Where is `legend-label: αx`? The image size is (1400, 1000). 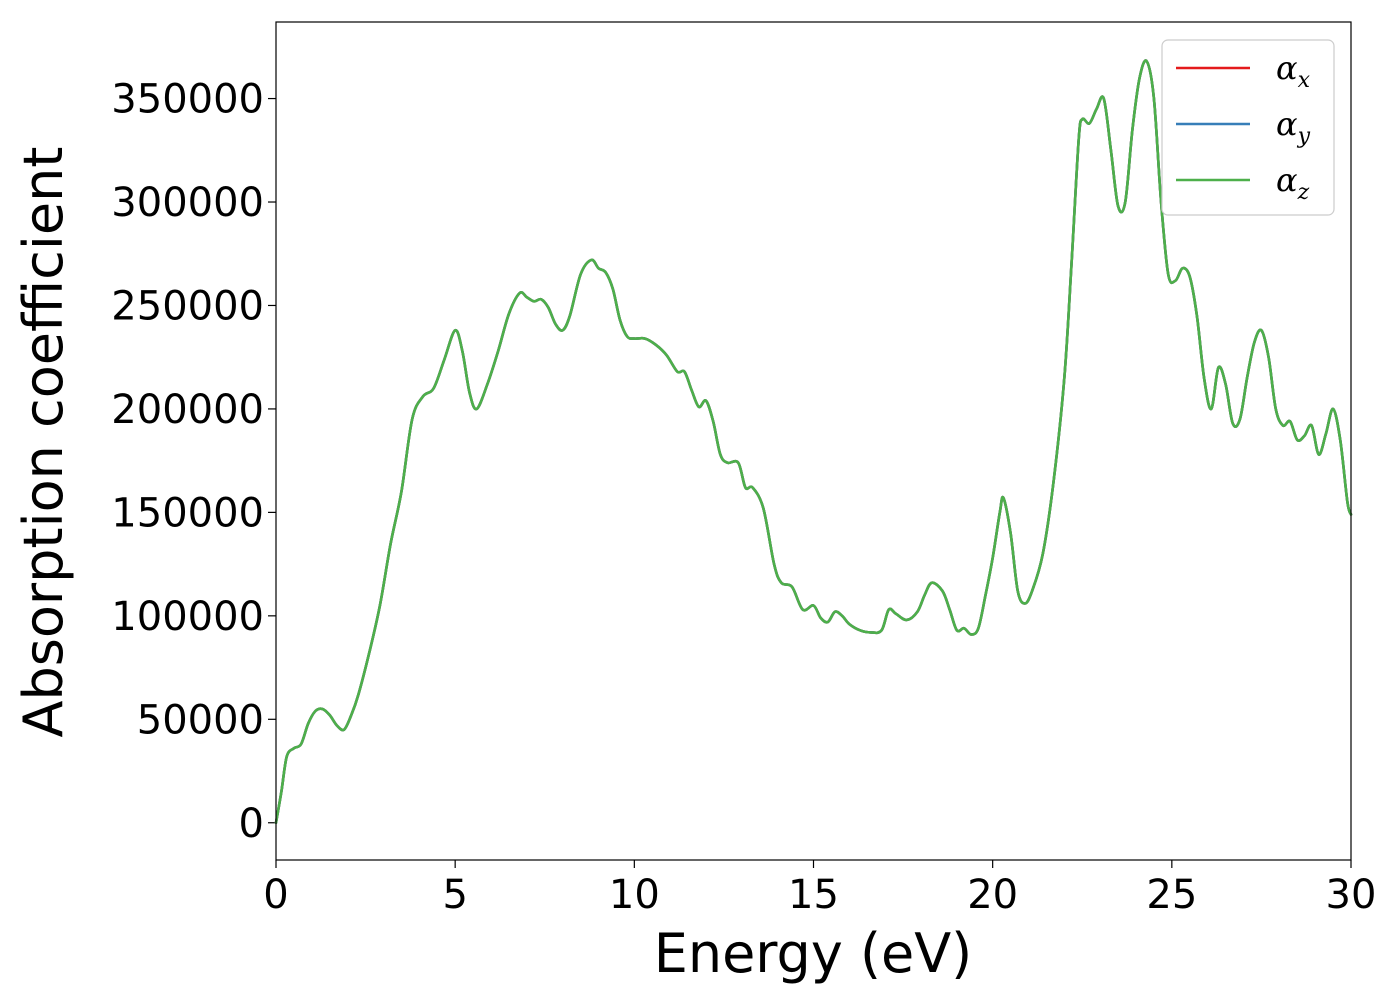
legend-label: αx is located at coordinates (1293, 71).